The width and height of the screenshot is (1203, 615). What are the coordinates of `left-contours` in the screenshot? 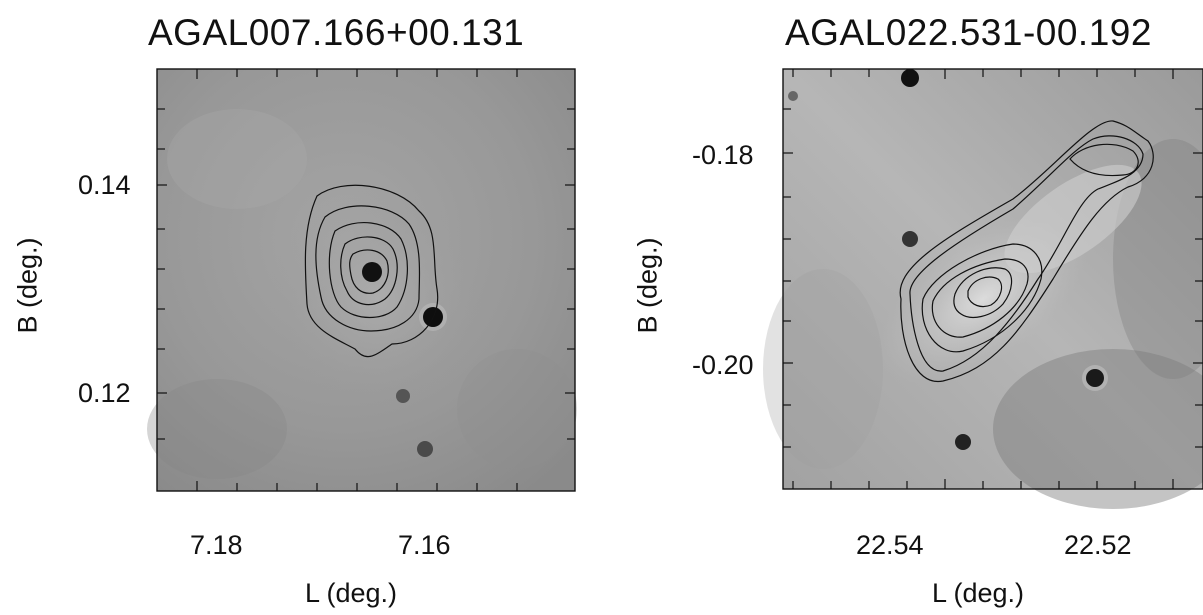 It's located at (371, 271).